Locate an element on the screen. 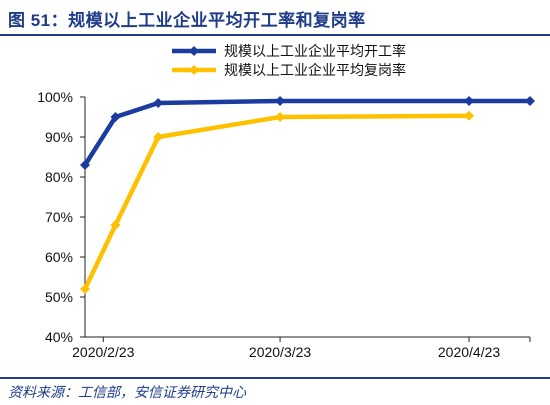 This screenshot has height=405, width=550. figure-title: 图 51：规模以上工业企业平均开工率和复岗率 is located at coordinates (187, 20).